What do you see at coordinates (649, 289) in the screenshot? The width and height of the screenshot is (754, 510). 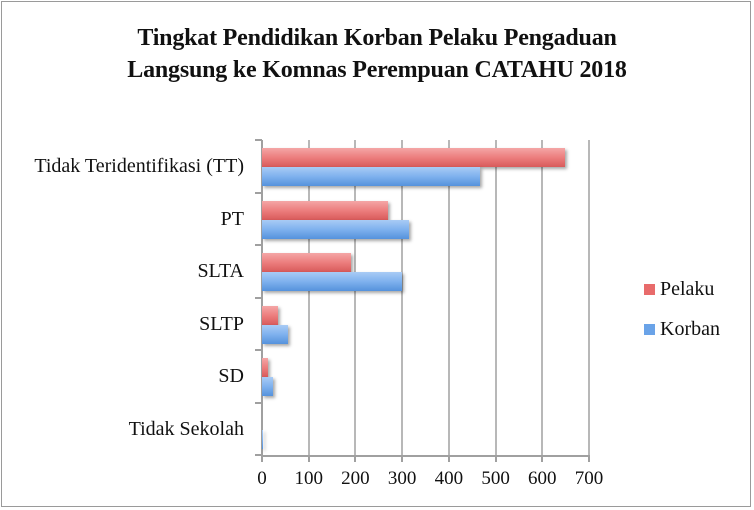 I see `legend-swatch-pelaku` at bounding box center [649, 289].